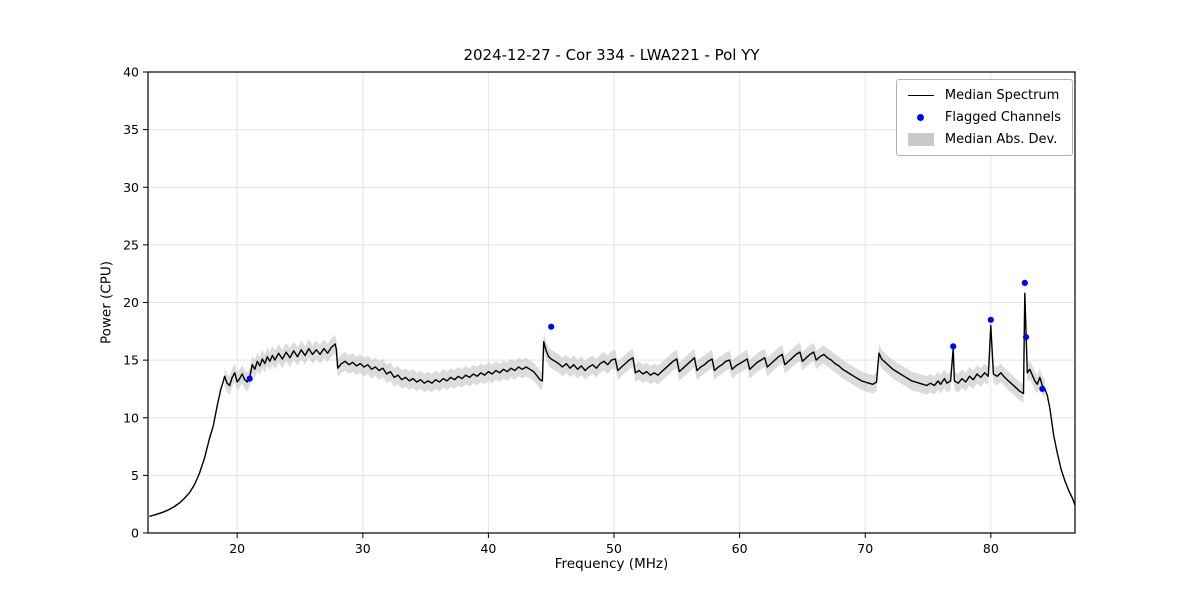 Image resolution: width=1200 pixels, height=600 pixels. I want to click on legend-item-median-spectrum: Median Spectrum, so click(983, 95).